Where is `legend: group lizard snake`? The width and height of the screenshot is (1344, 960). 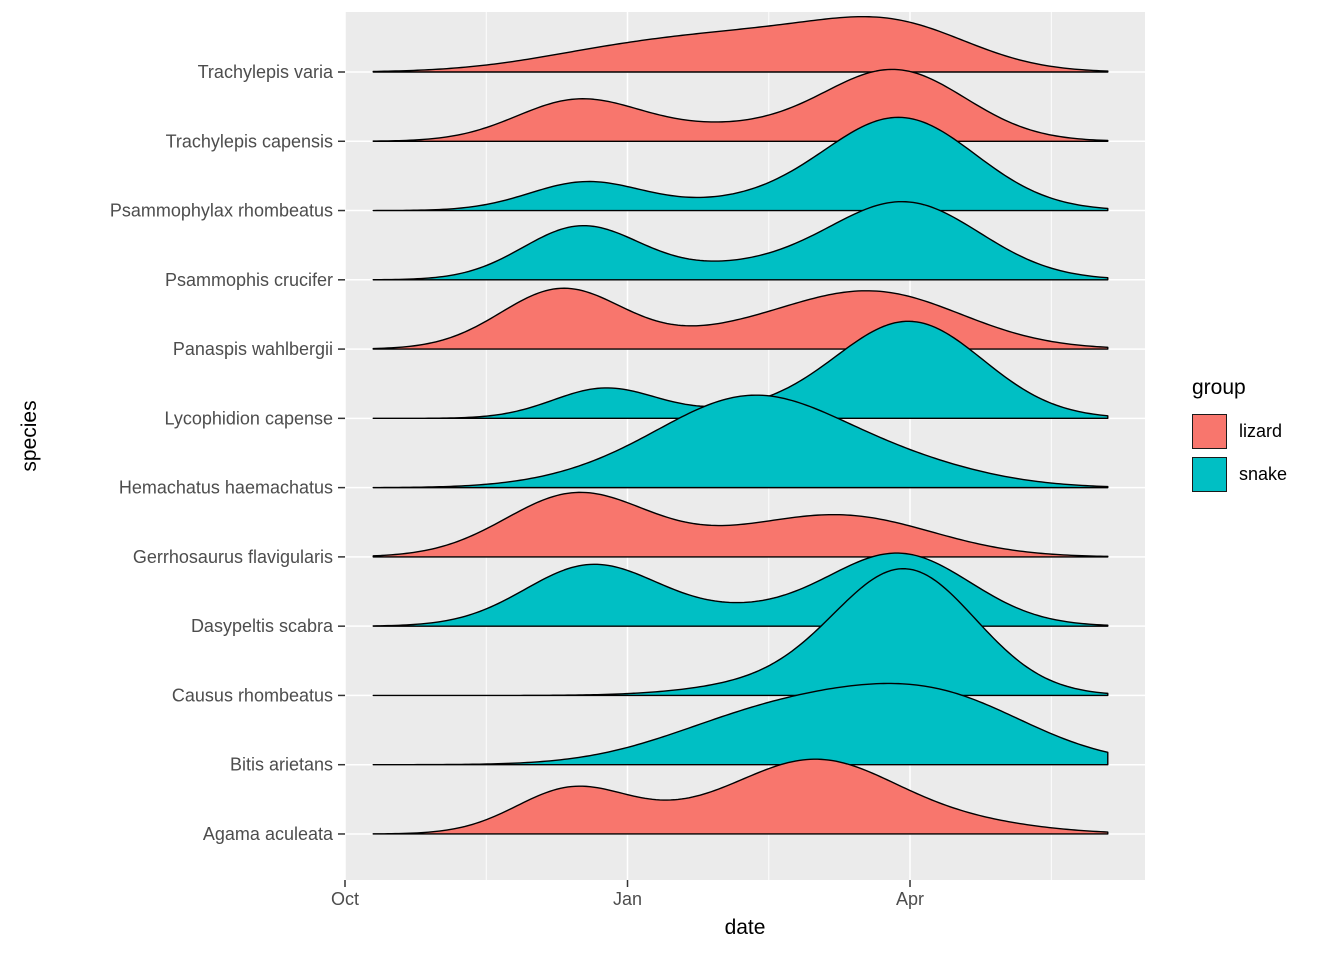
legend: group lizard snake is located at coordinates (1239, 438).